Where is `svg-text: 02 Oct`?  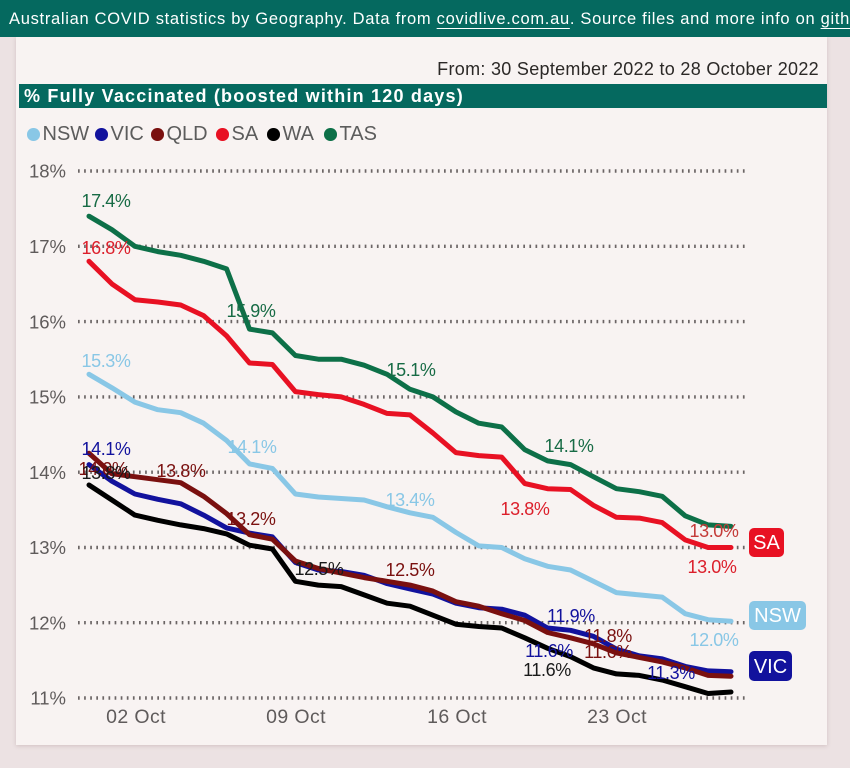
svg-text: 02 Oct is located at coordinates (136, 717).